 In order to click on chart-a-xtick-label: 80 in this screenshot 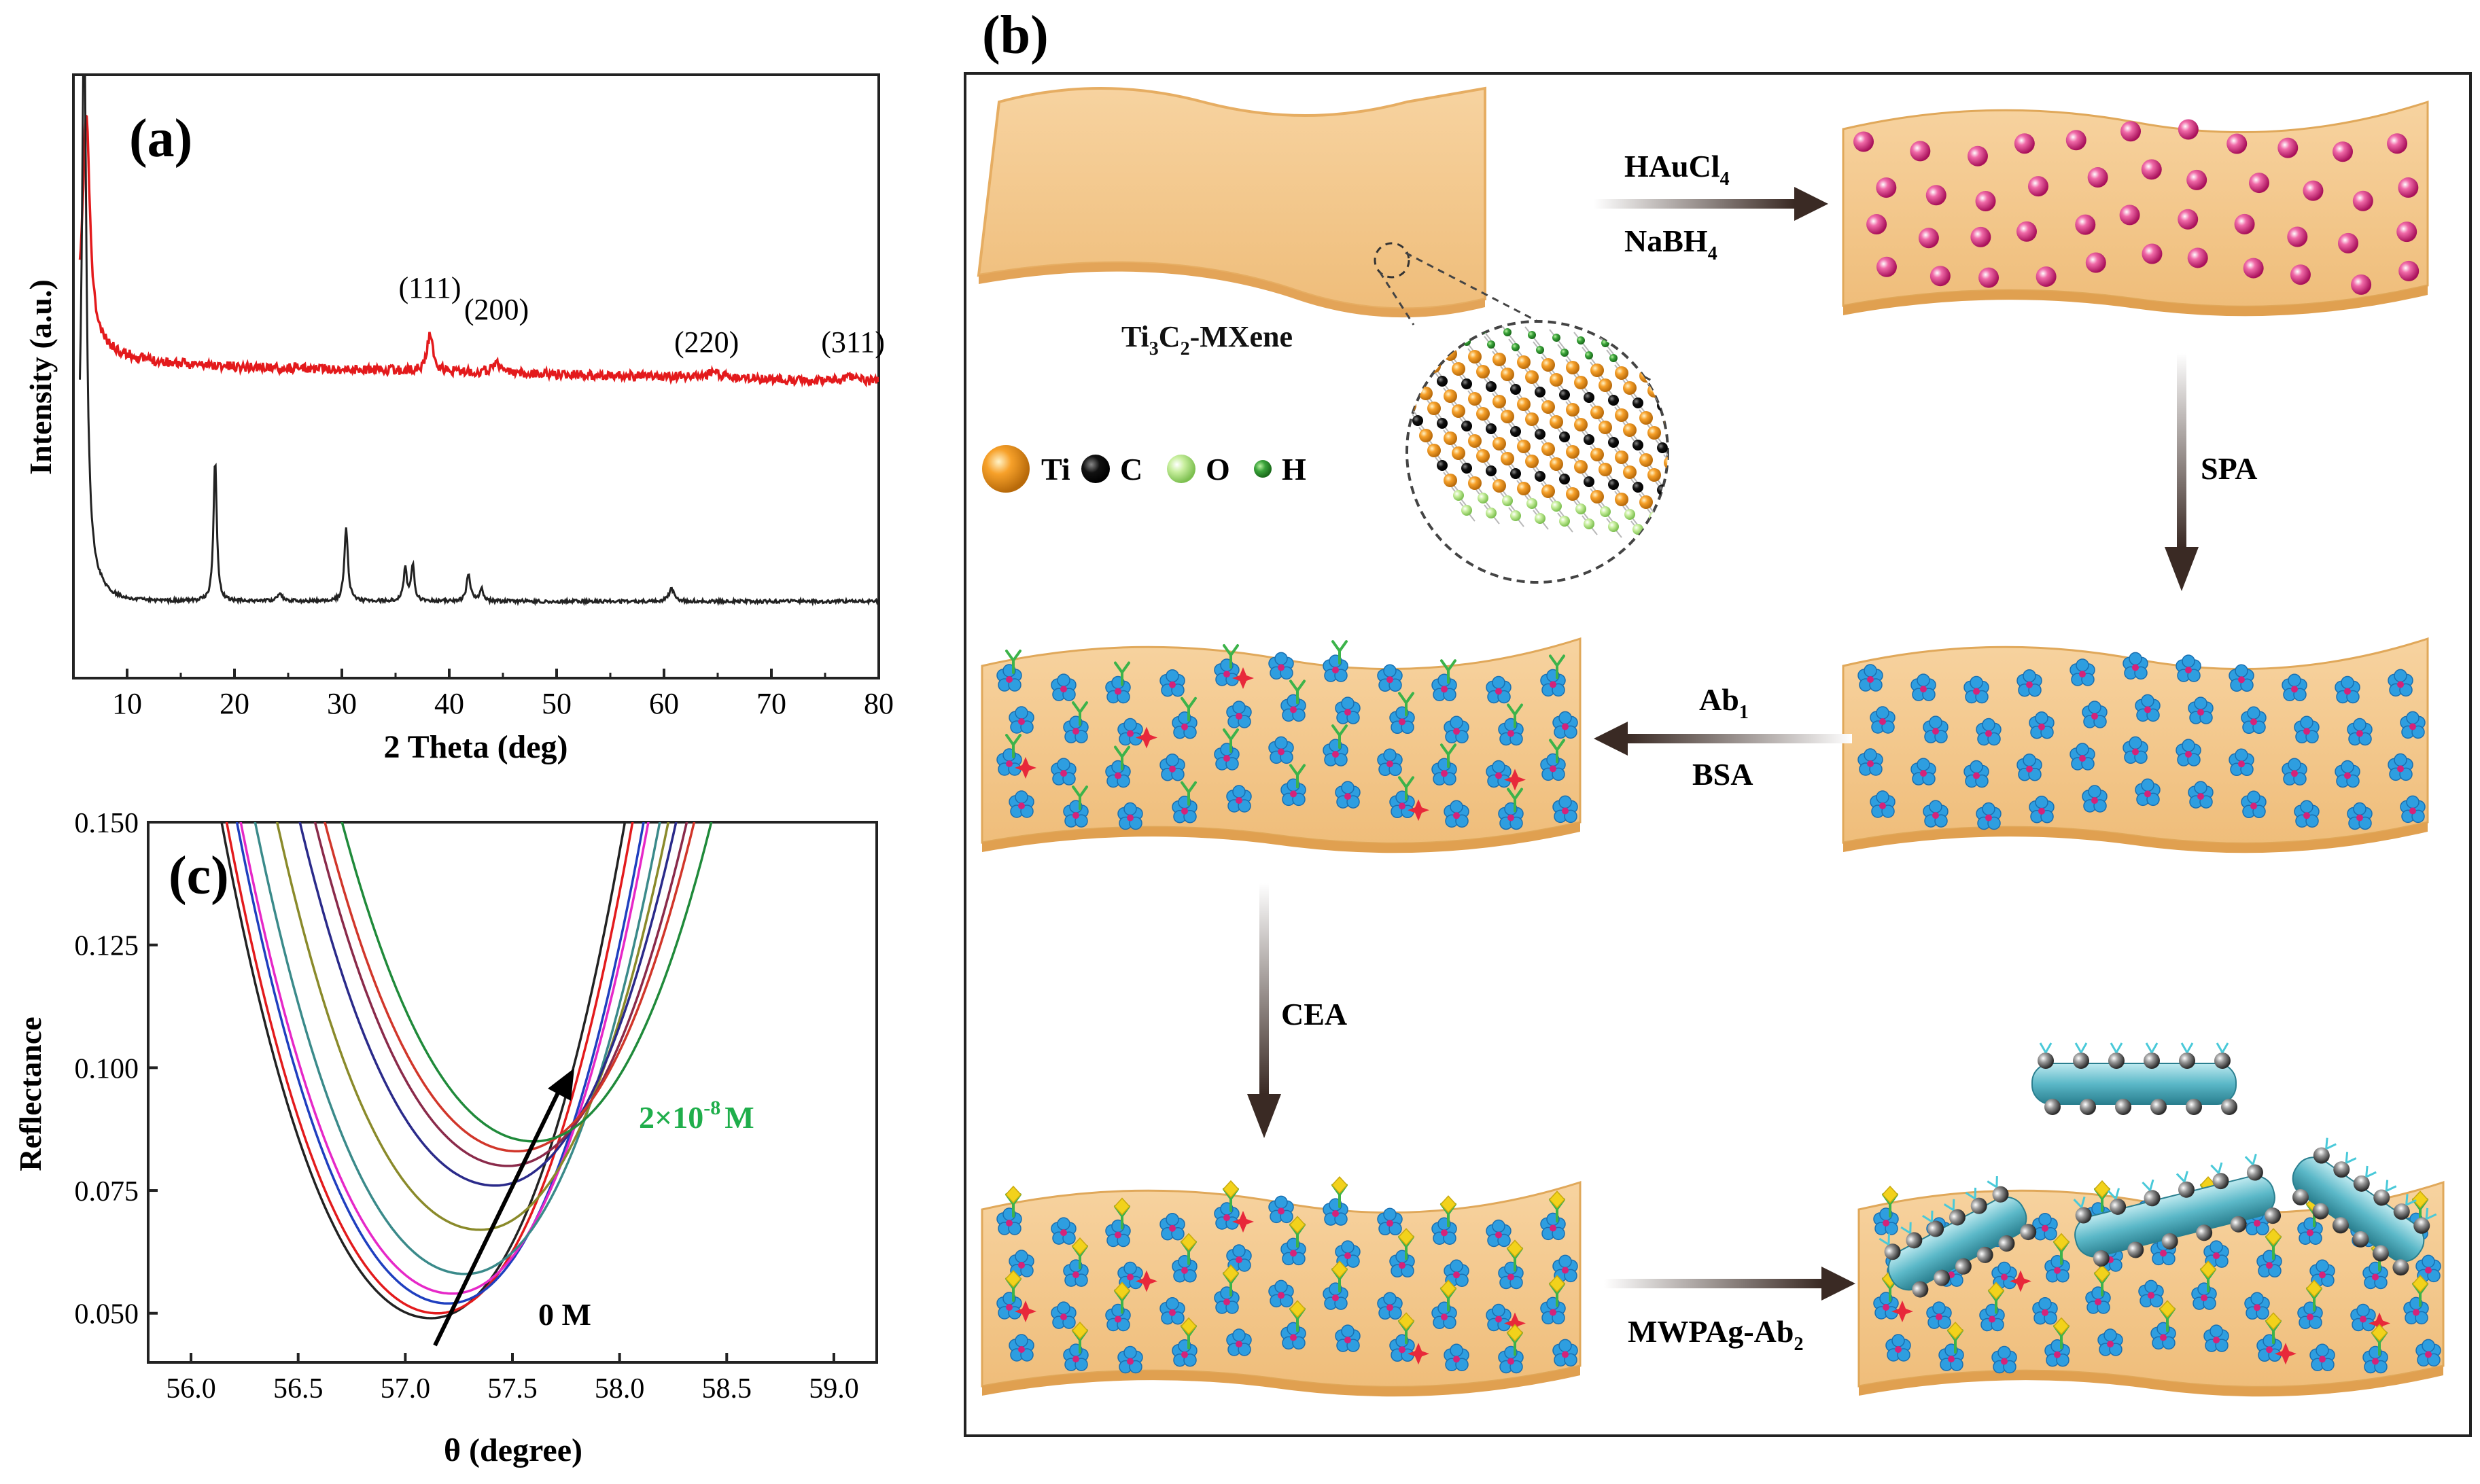, I will do `click(879, 703)`.